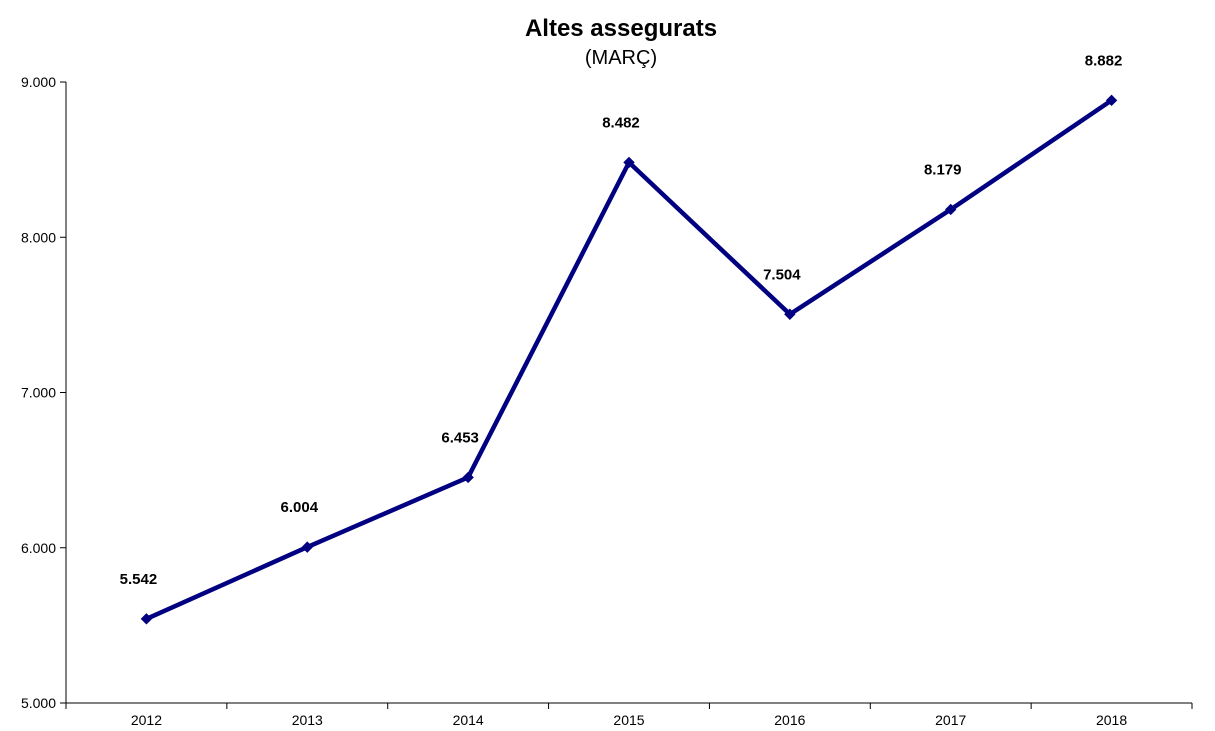 This screenshot has width=1215, height=731. I want to click on data-label: 6.453, so click(460, 437).